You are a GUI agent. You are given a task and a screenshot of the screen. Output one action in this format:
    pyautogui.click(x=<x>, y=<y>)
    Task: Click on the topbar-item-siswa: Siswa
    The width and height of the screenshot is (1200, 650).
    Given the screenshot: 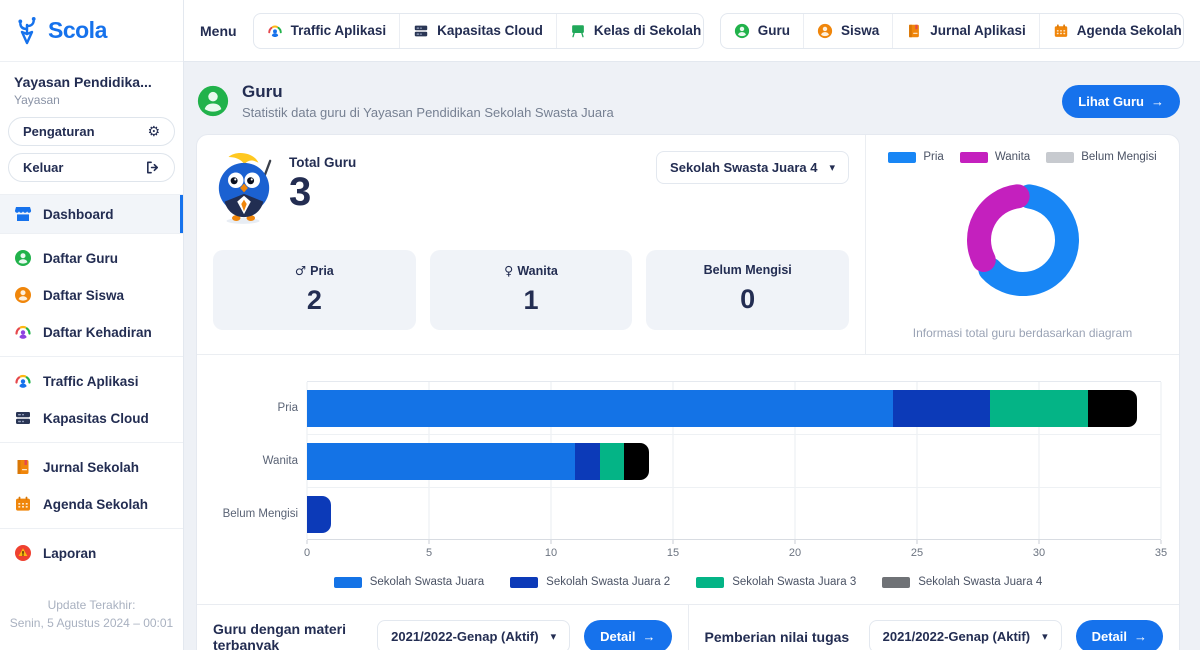 What is the action you would take?
    pyautogui.click(x=847, y=30)
    